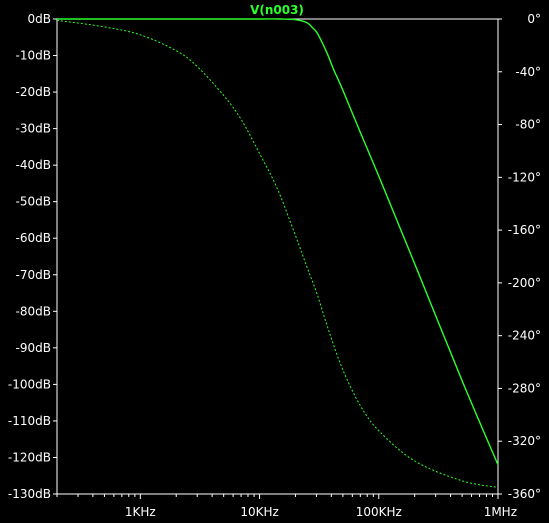 This screenshot has height=523, width=549. I want to click on y-left-tick-label: -60dB, so click(33, 238).